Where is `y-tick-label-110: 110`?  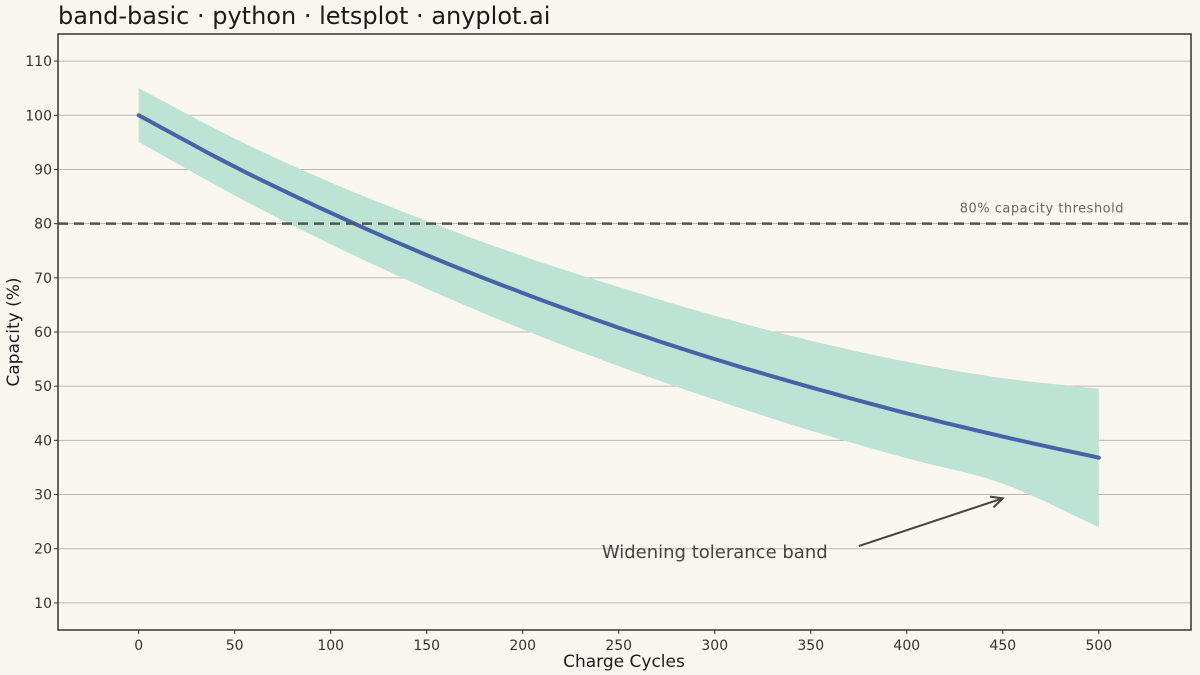
y-tick-label-110: 110 is located at coordinates (38, 62).